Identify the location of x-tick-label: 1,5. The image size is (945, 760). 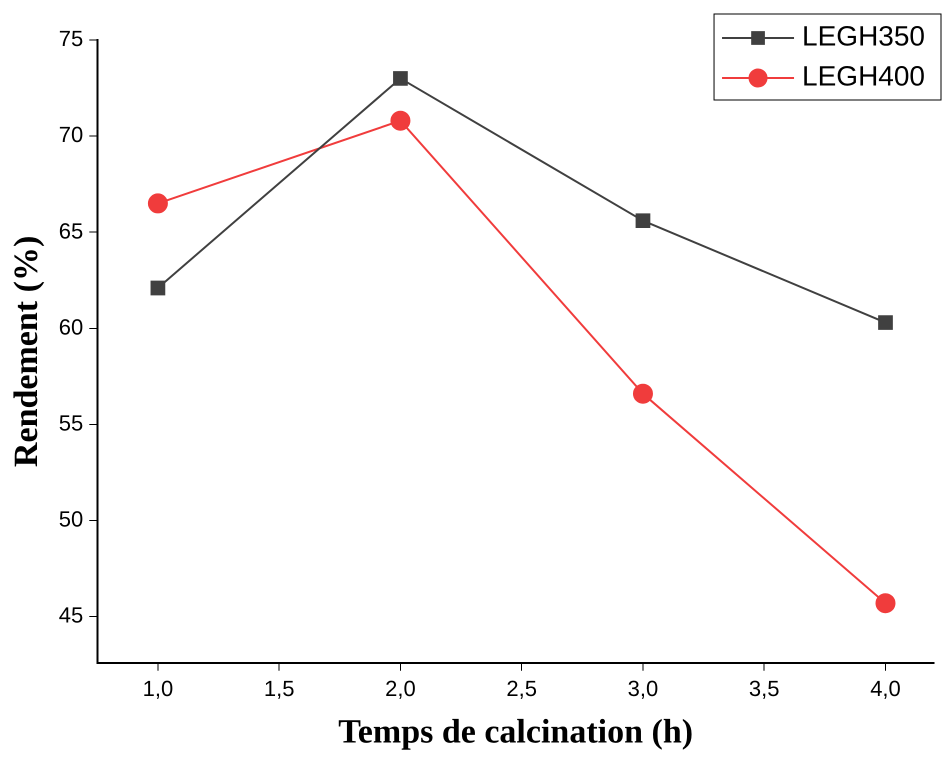
(279, 689).